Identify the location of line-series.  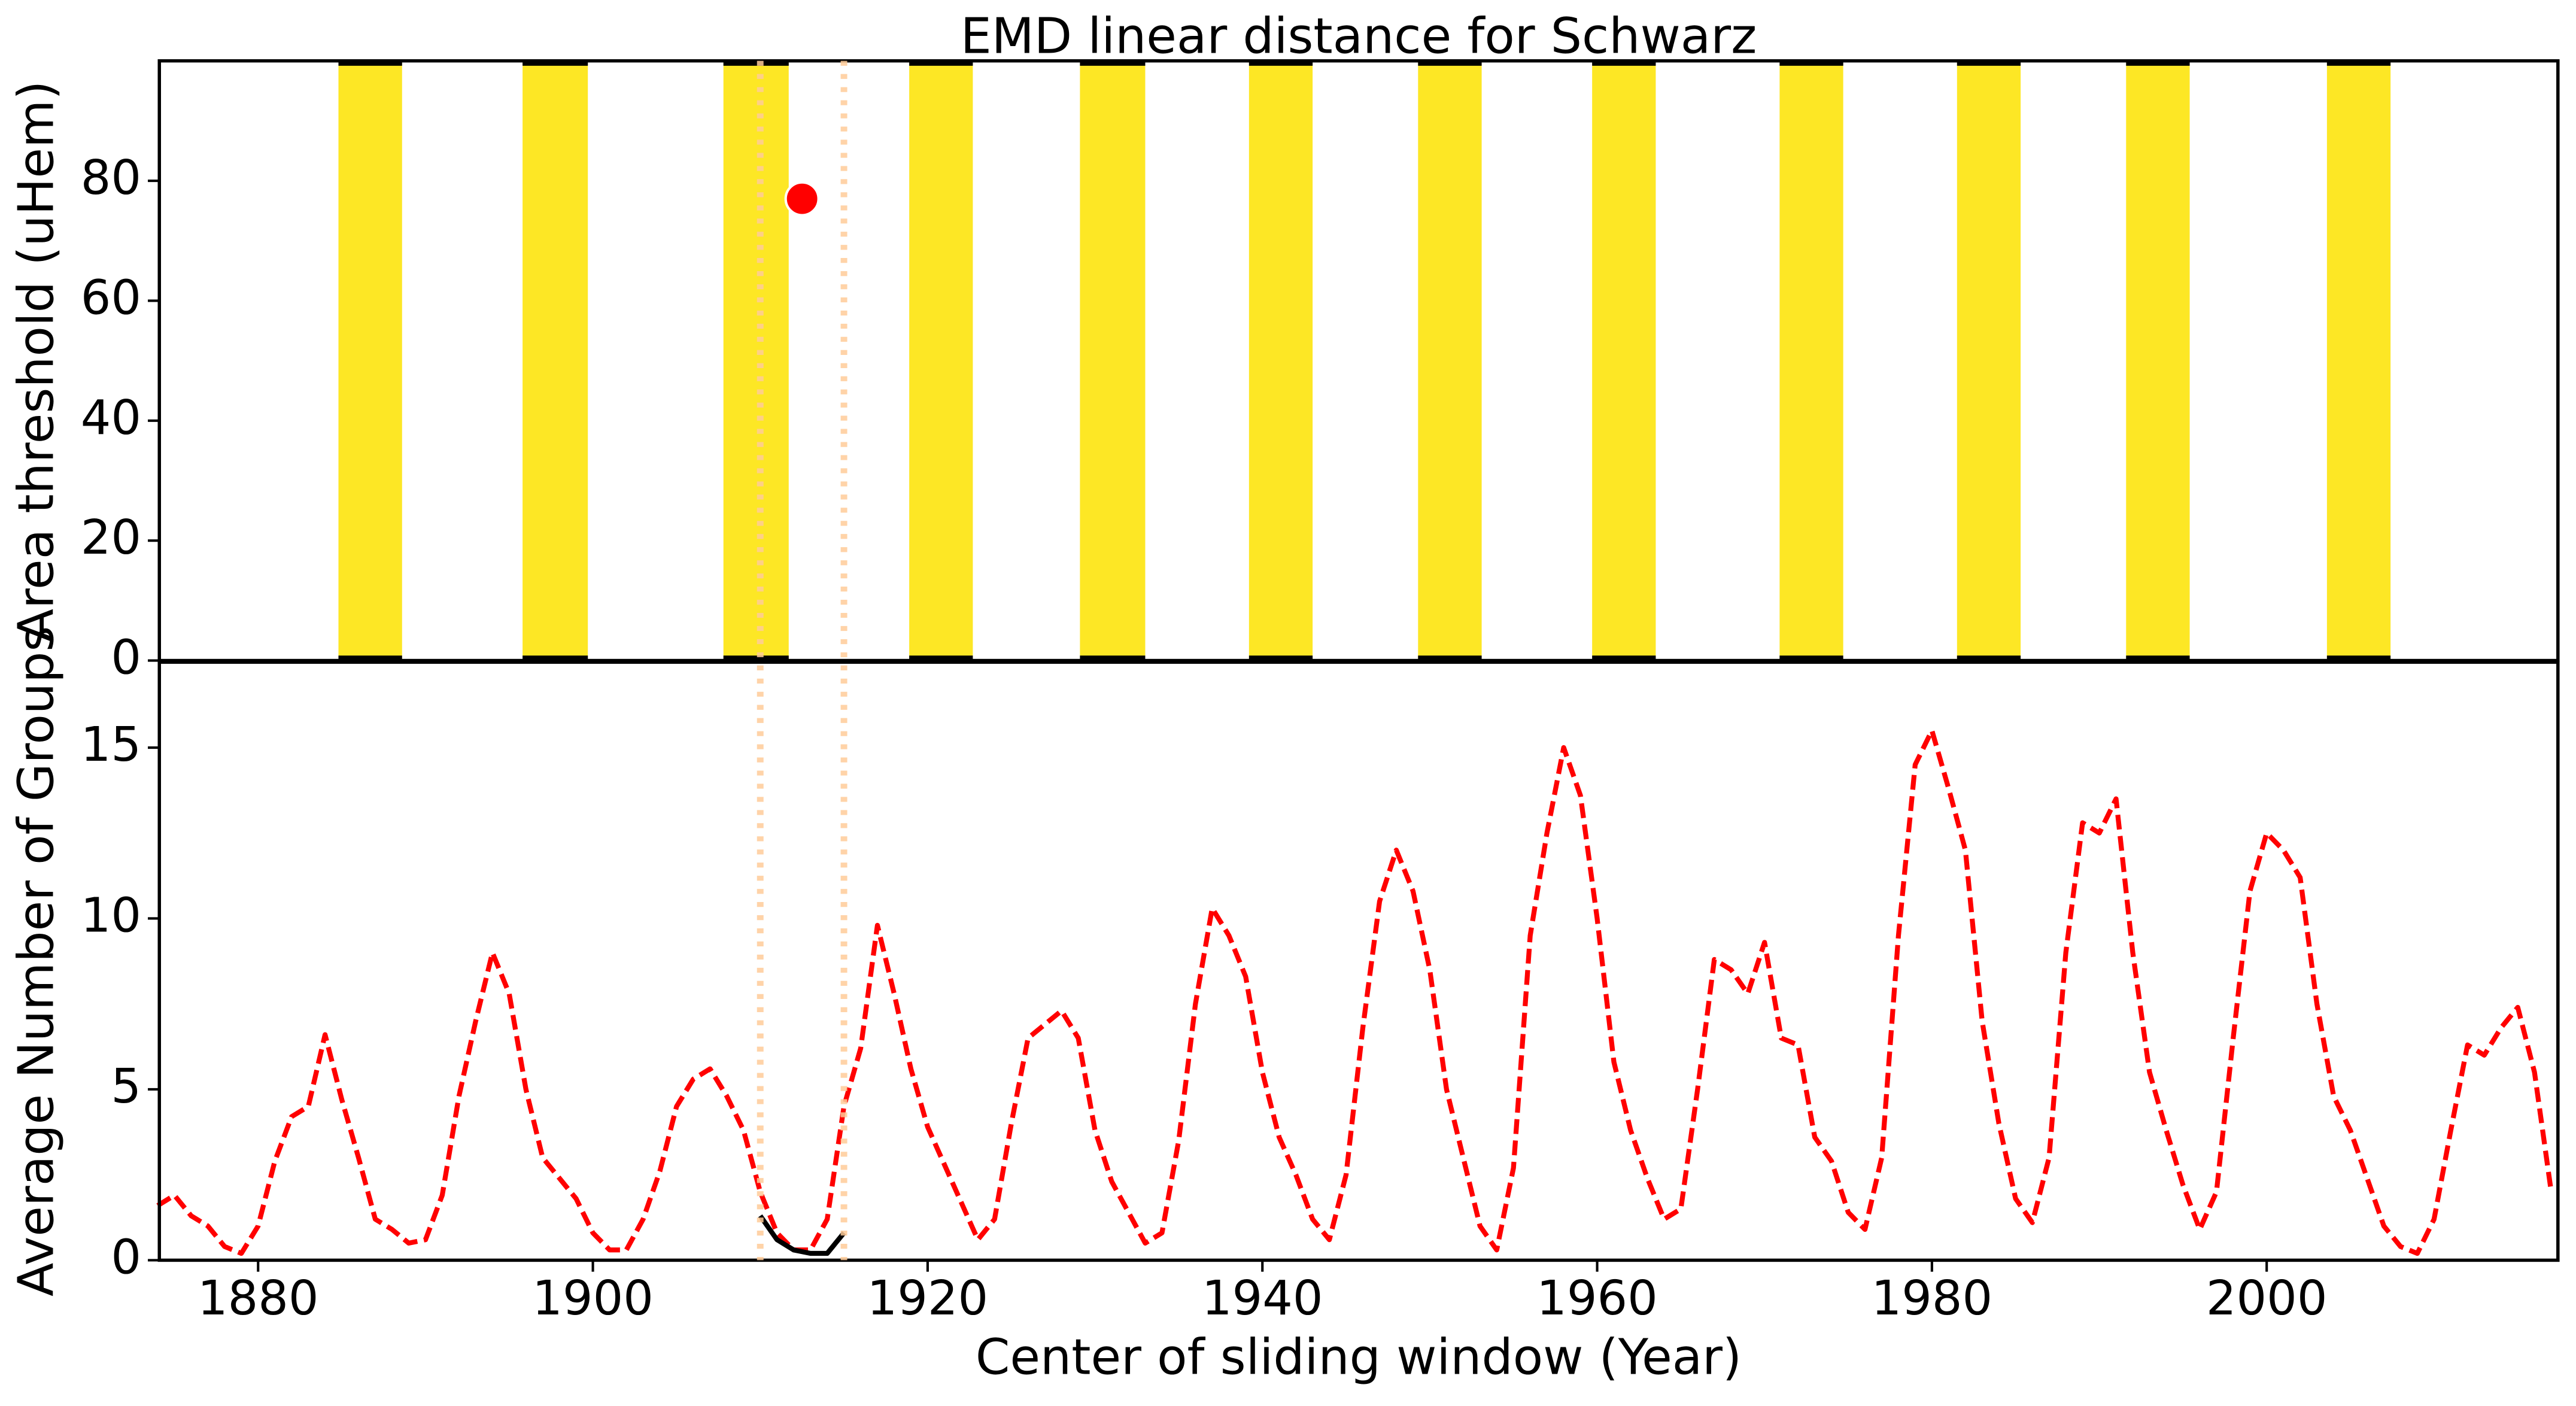
(802, 1235).